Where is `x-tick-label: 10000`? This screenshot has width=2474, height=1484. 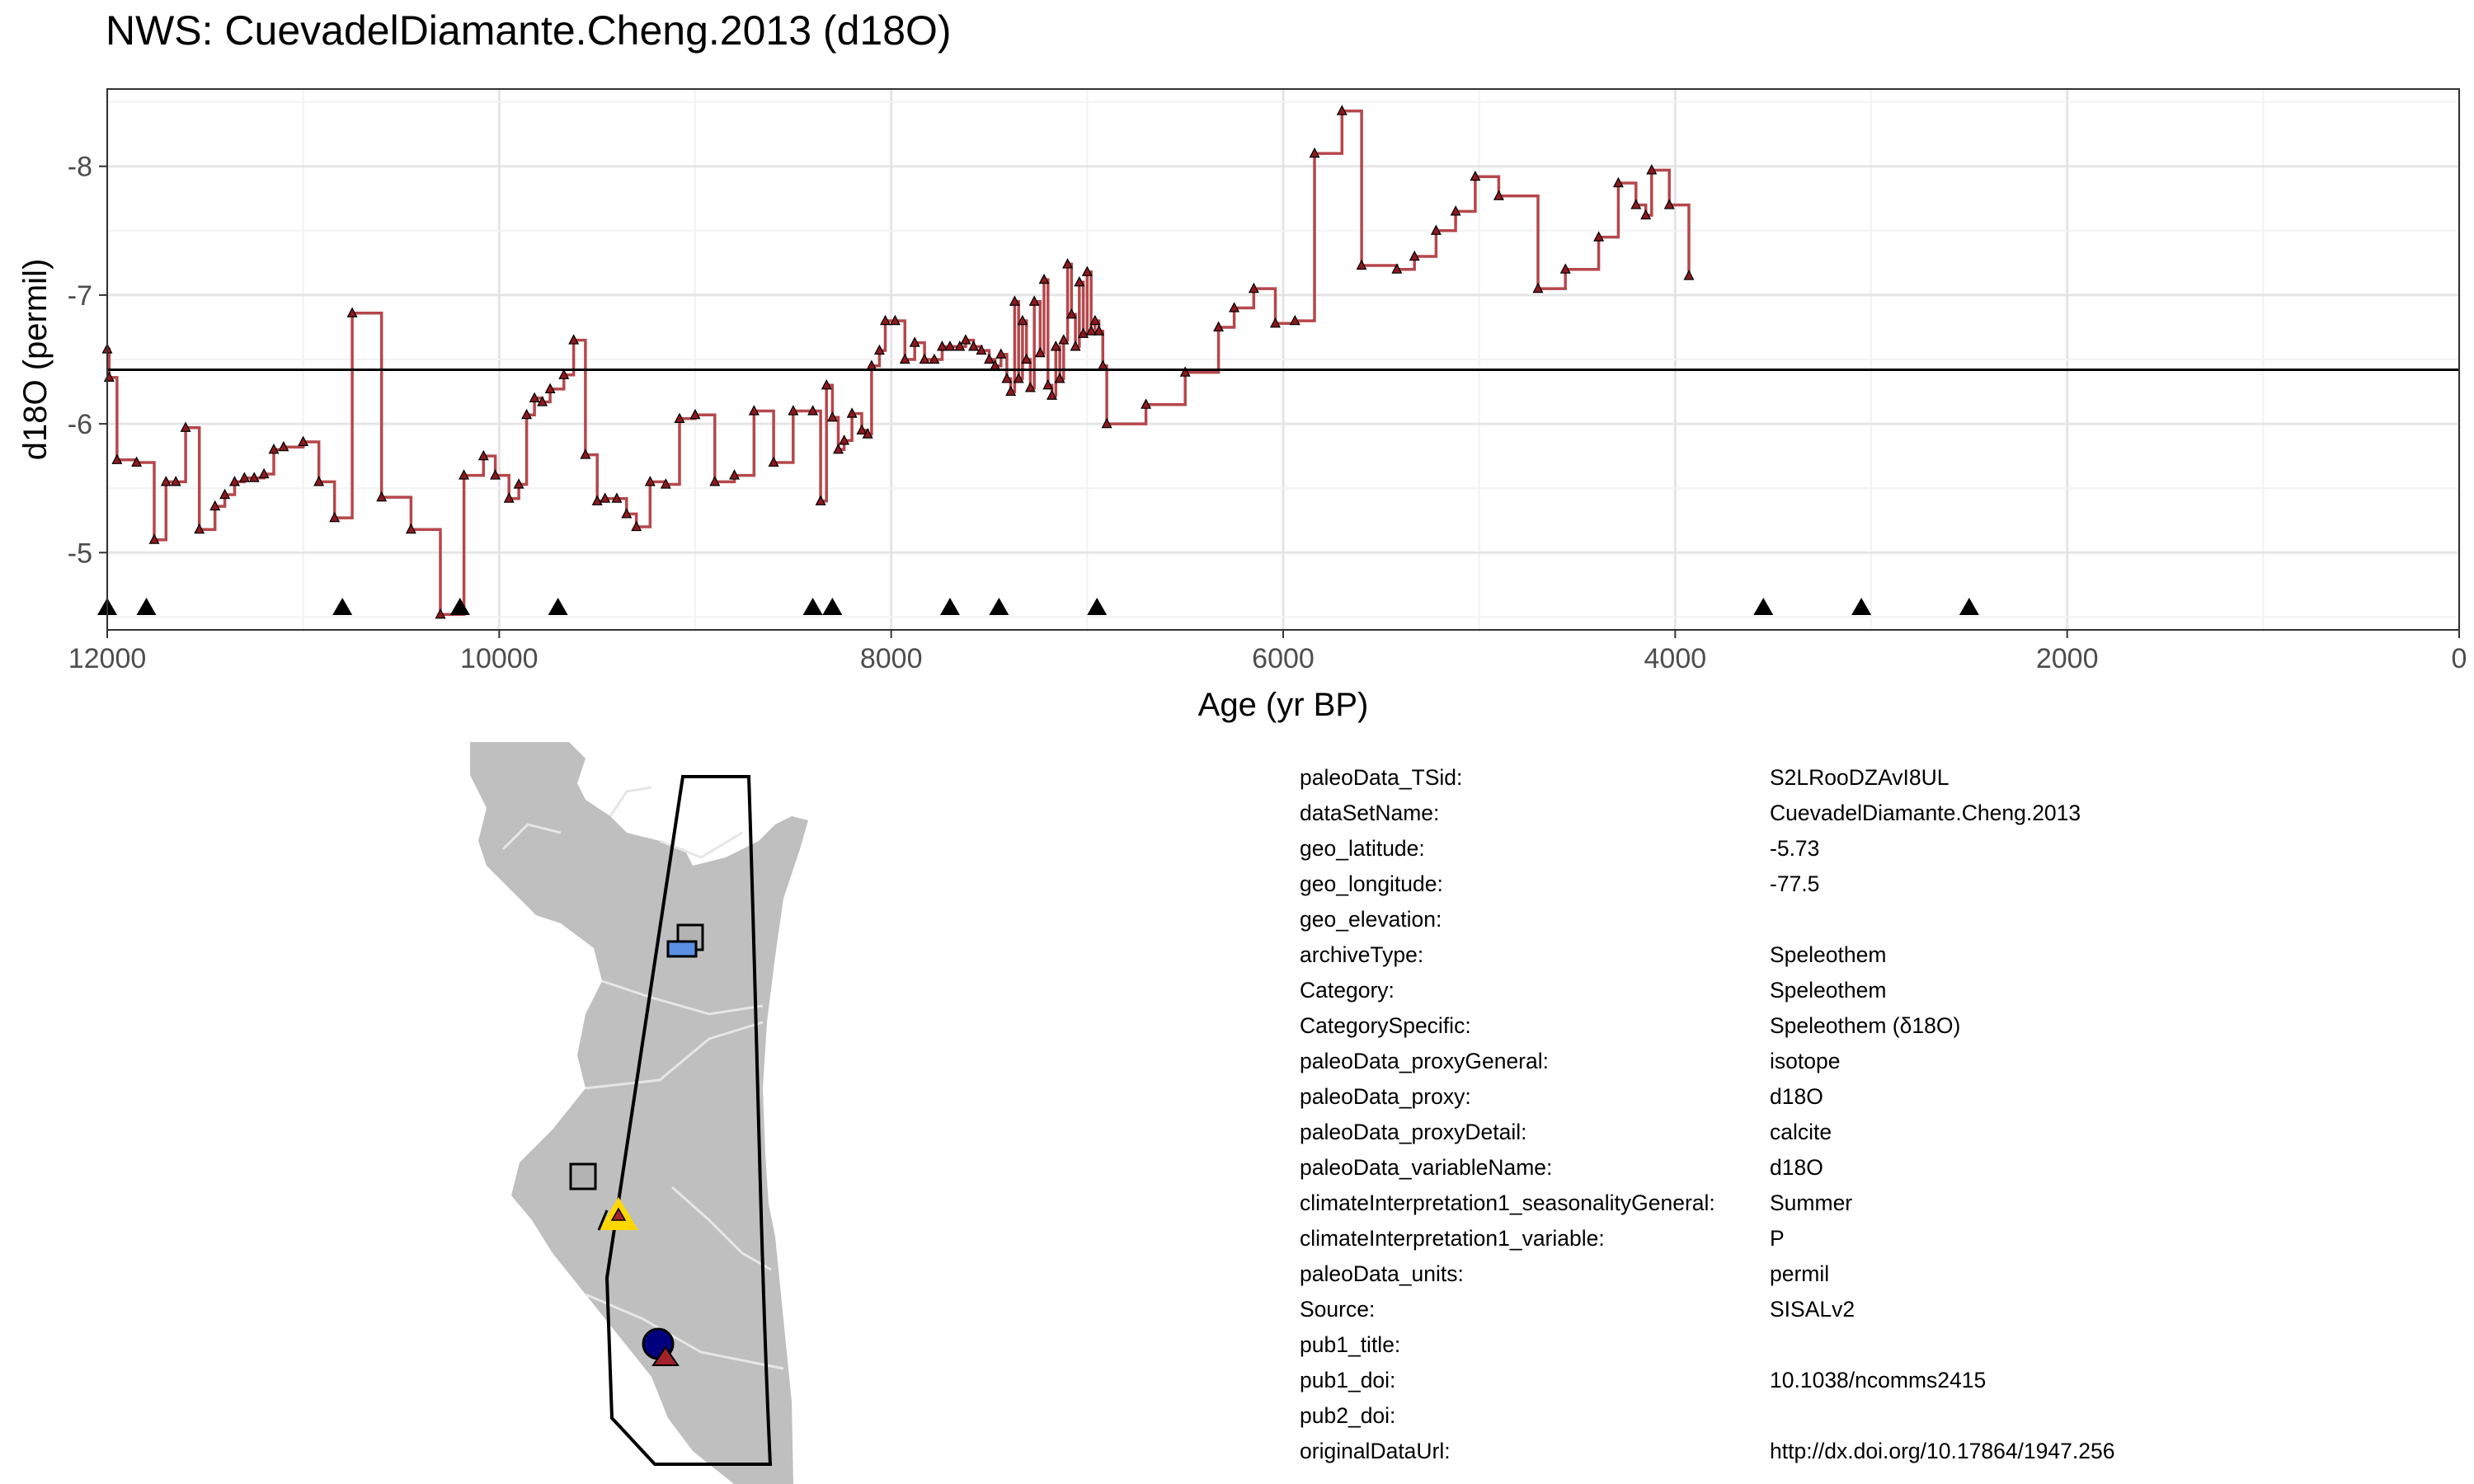 x-tick-label: 10000 is located at coordinates (499, 658).